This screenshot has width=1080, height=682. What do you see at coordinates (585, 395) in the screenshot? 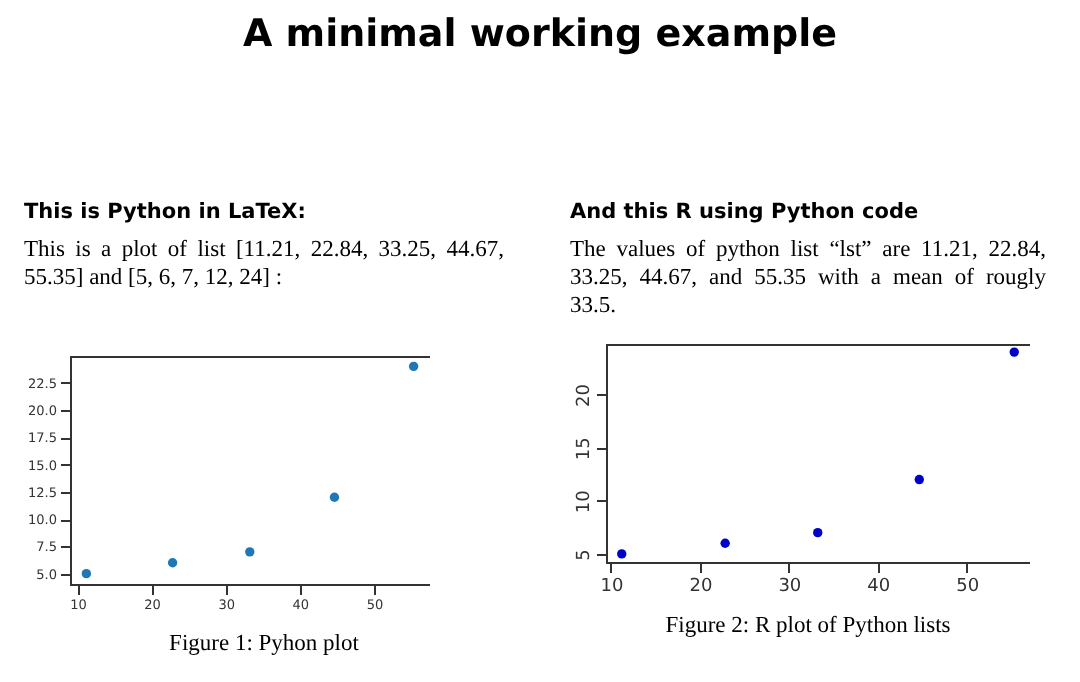
I see `y-tick-label: 20` at bounding box center [585, 395].